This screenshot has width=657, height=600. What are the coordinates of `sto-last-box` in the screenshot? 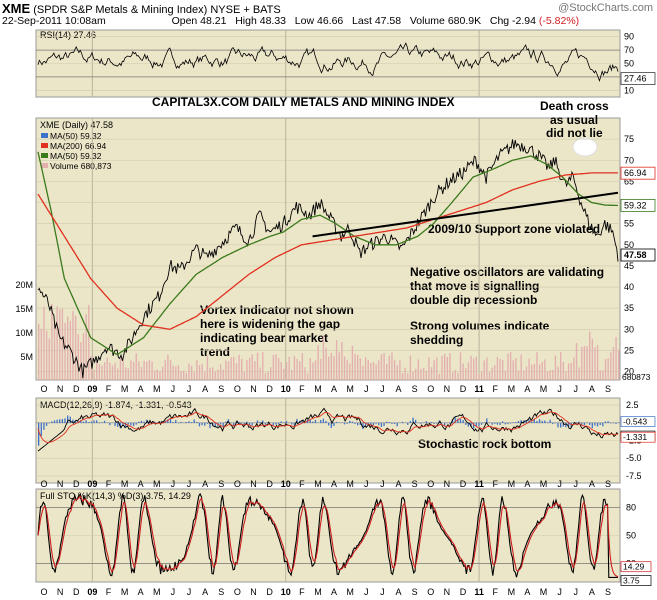 It's located at (636, 580).